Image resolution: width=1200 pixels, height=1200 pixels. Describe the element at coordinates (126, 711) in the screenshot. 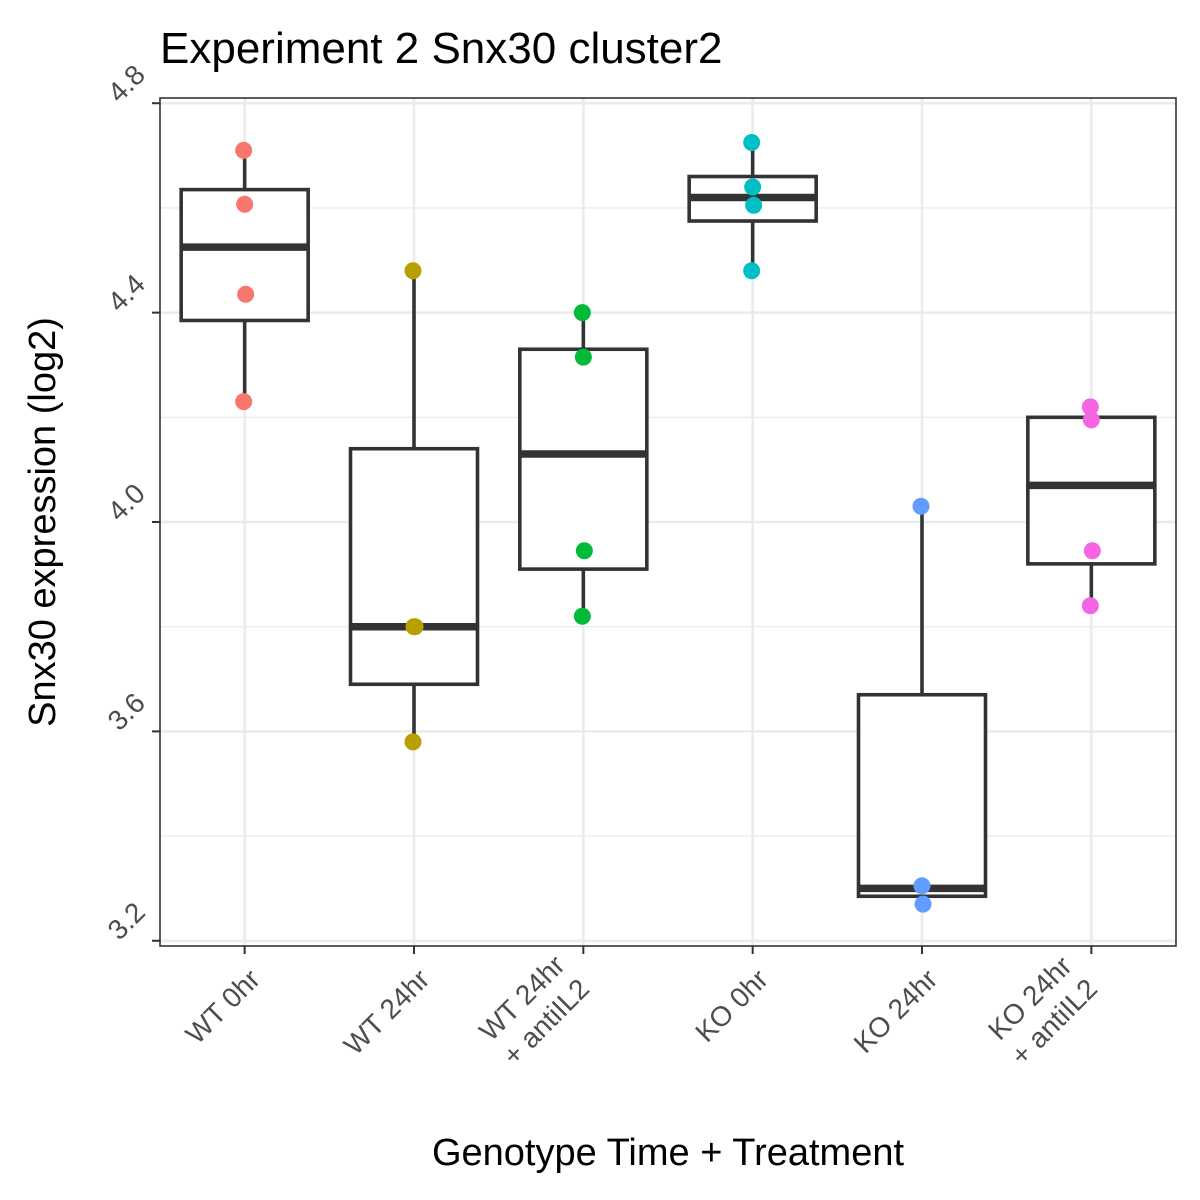

I see `y-tick-label: 3.6` at that location.